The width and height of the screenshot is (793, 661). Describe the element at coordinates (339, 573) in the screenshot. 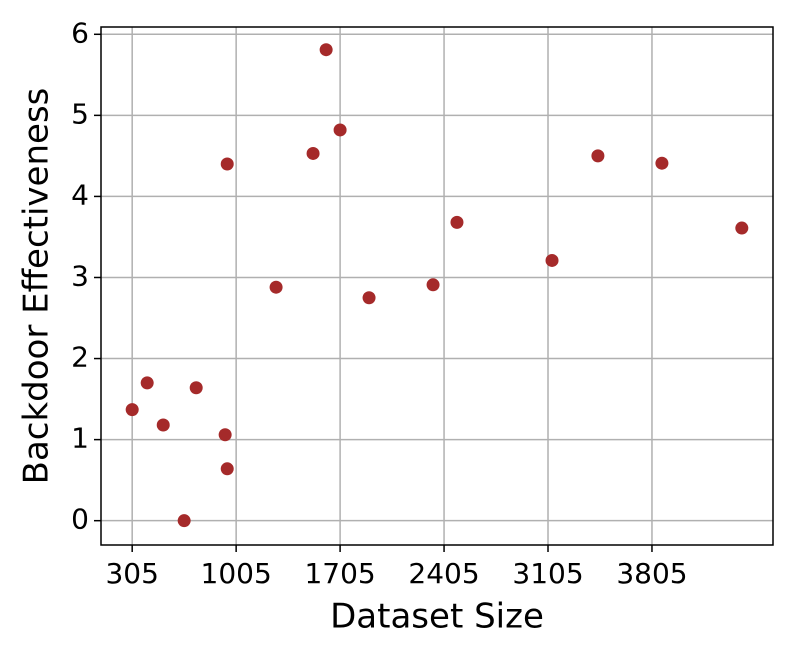

I see `x-tick-label: 1705` at that location.